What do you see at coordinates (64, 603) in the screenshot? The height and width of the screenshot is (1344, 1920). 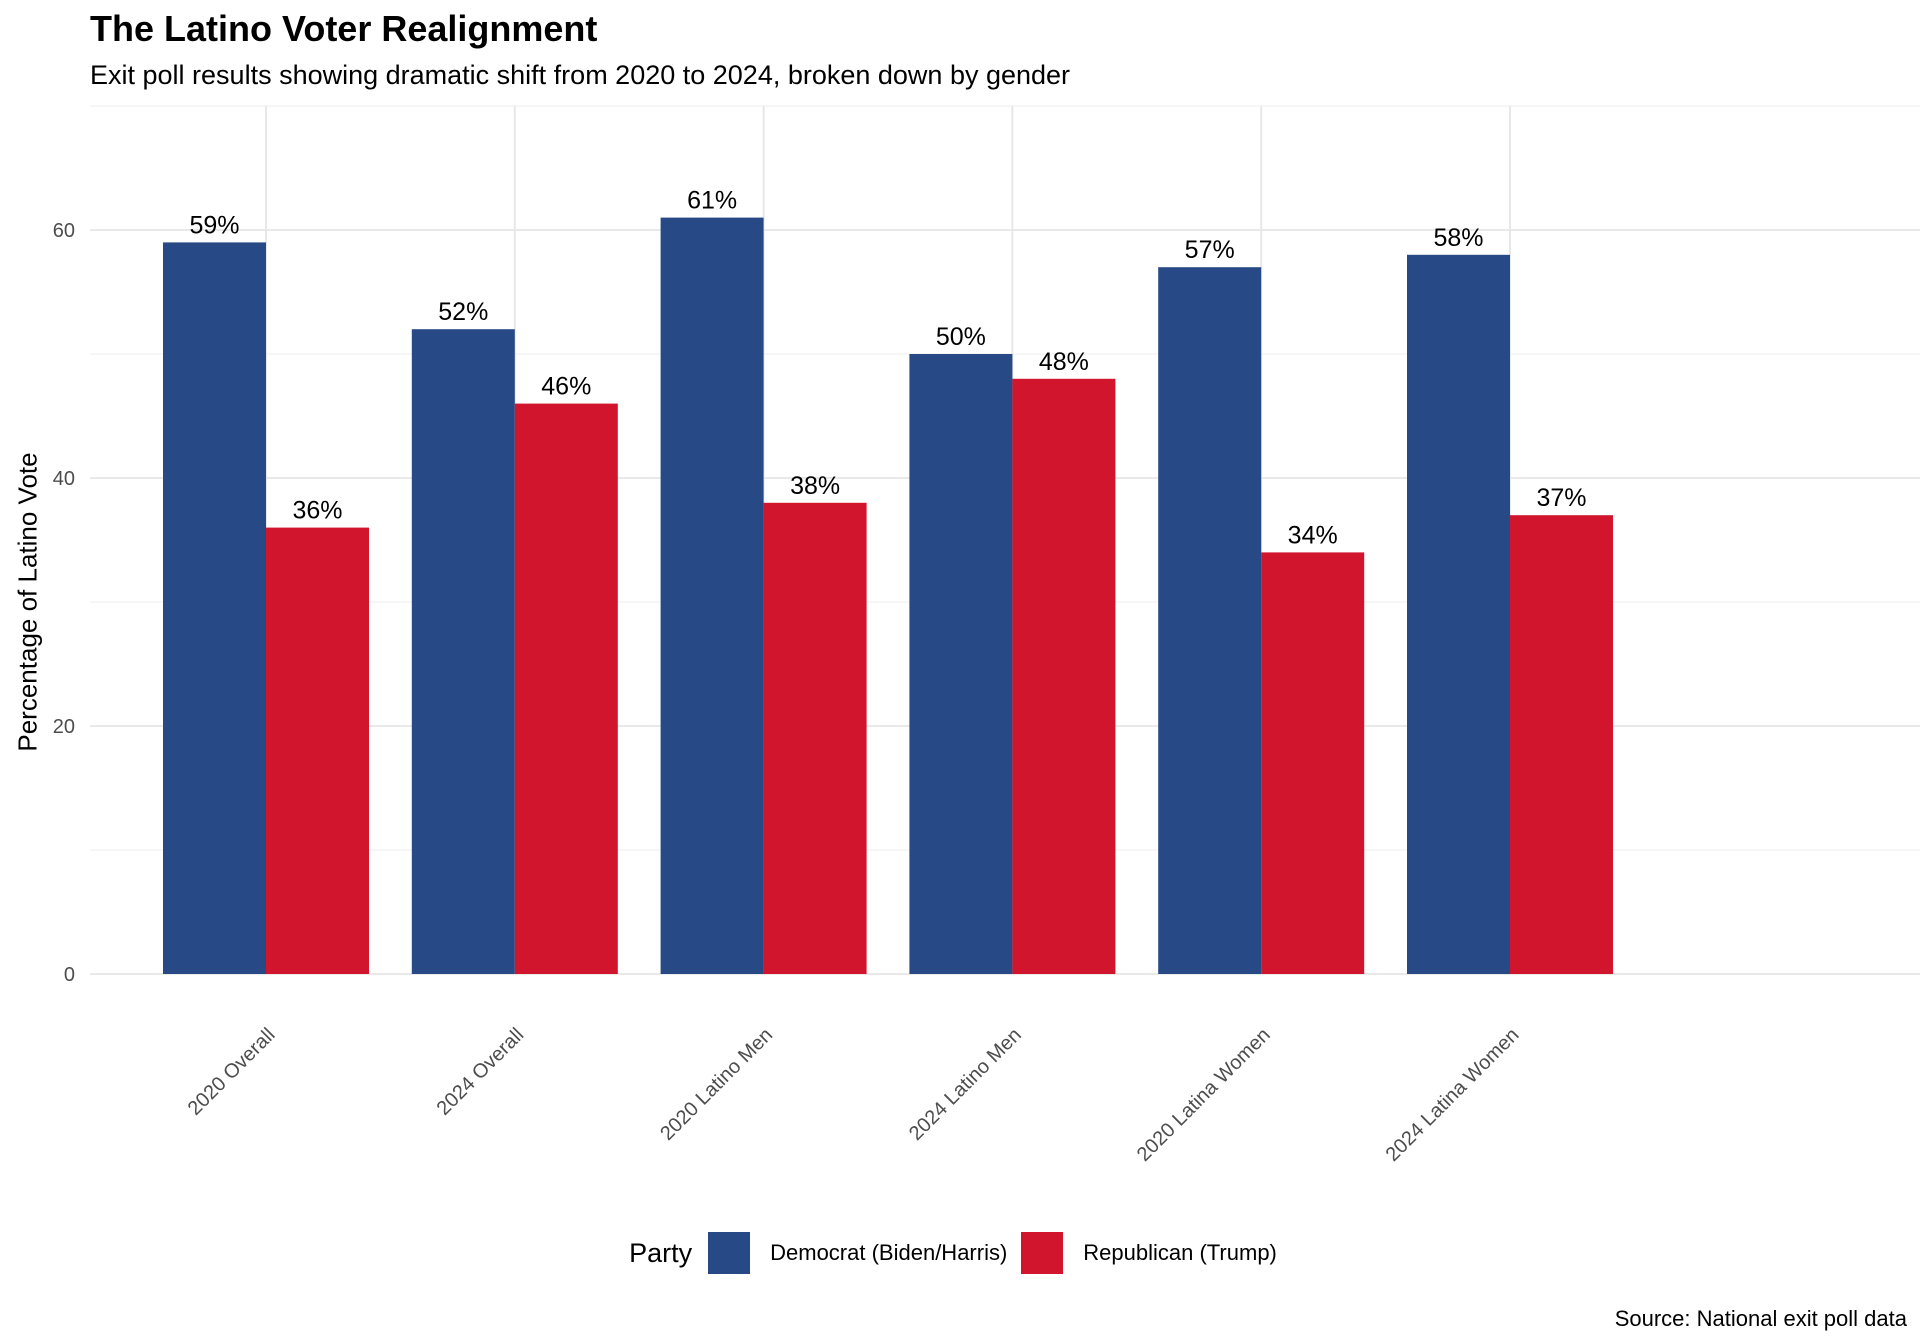 I see `y-axis-ticks: 0 20 40 60` at bounding box center [64, 603].